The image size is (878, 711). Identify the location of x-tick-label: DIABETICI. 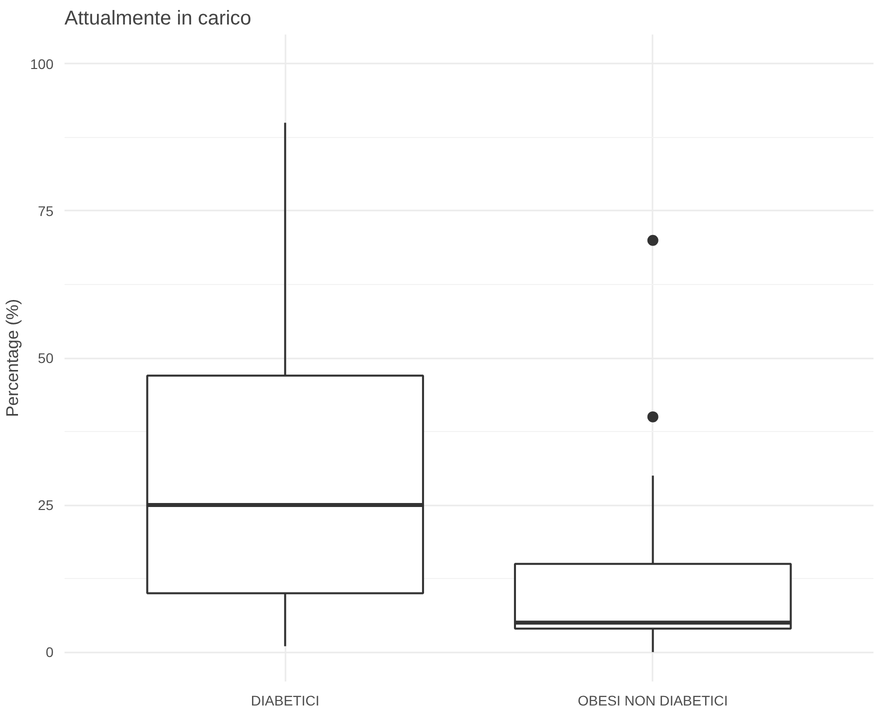
(285, 700).